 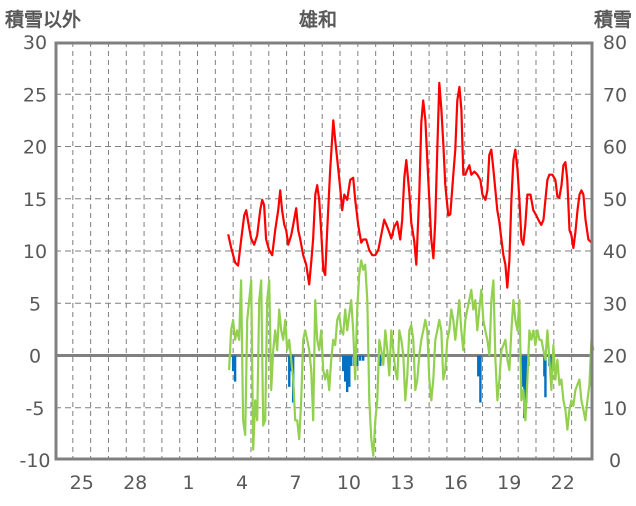 I want to click on right-y-tick-label: 80, so click(x=615, y=43).